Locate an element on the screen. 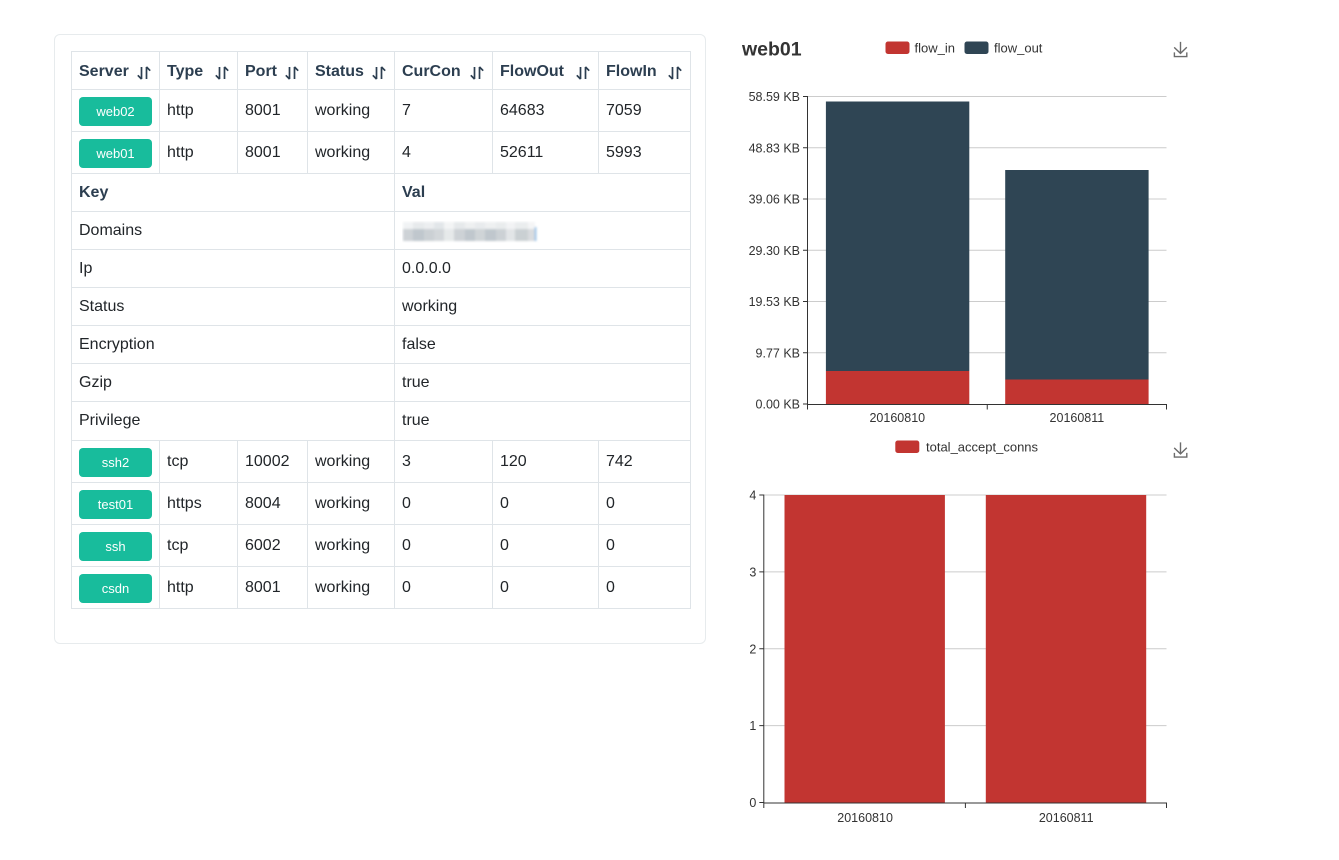  svg-text: 19.53 KB is located at coordinates (774, 302).